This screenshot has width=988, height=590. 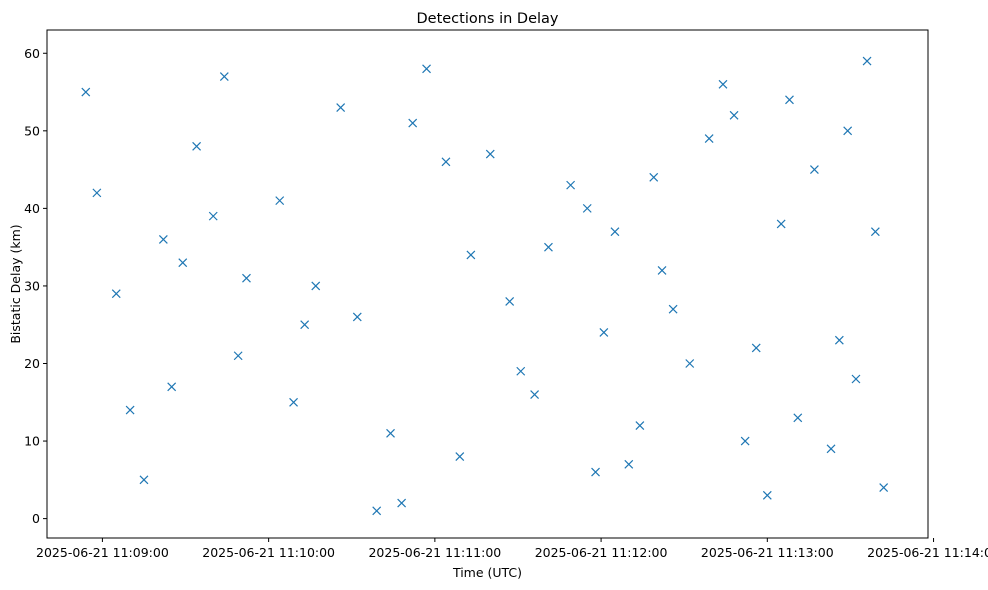 What do you see at coordinates (102, 552) in the screenshot?
I see `x-tick-label: 2025-06-21 11:09:00` at bounding box center [102, 552].